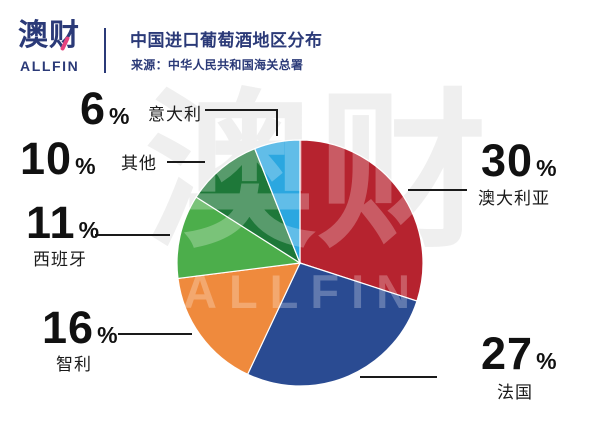  Describe the element at coordinates (507, 160) in the screenshot. I see `australia-percent: 30` at that location.